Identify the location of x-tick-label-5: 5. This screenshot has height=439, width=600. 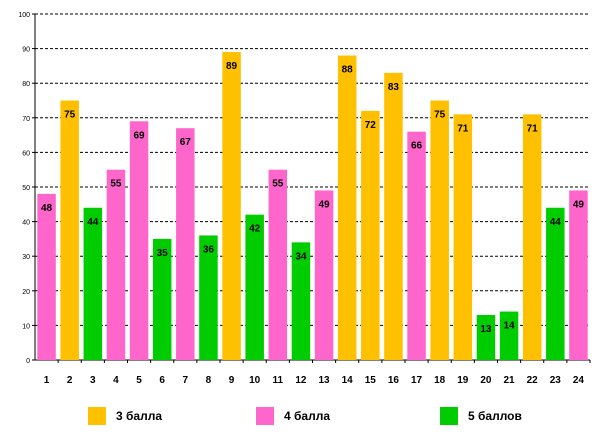
(139, 380).